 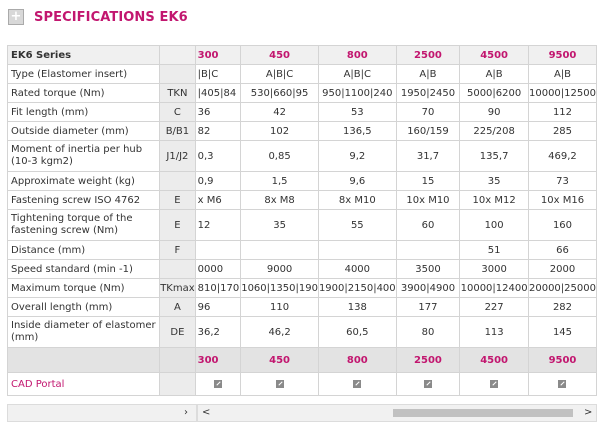 I want to click on table-cell: 90, so click(x=494, y=112).